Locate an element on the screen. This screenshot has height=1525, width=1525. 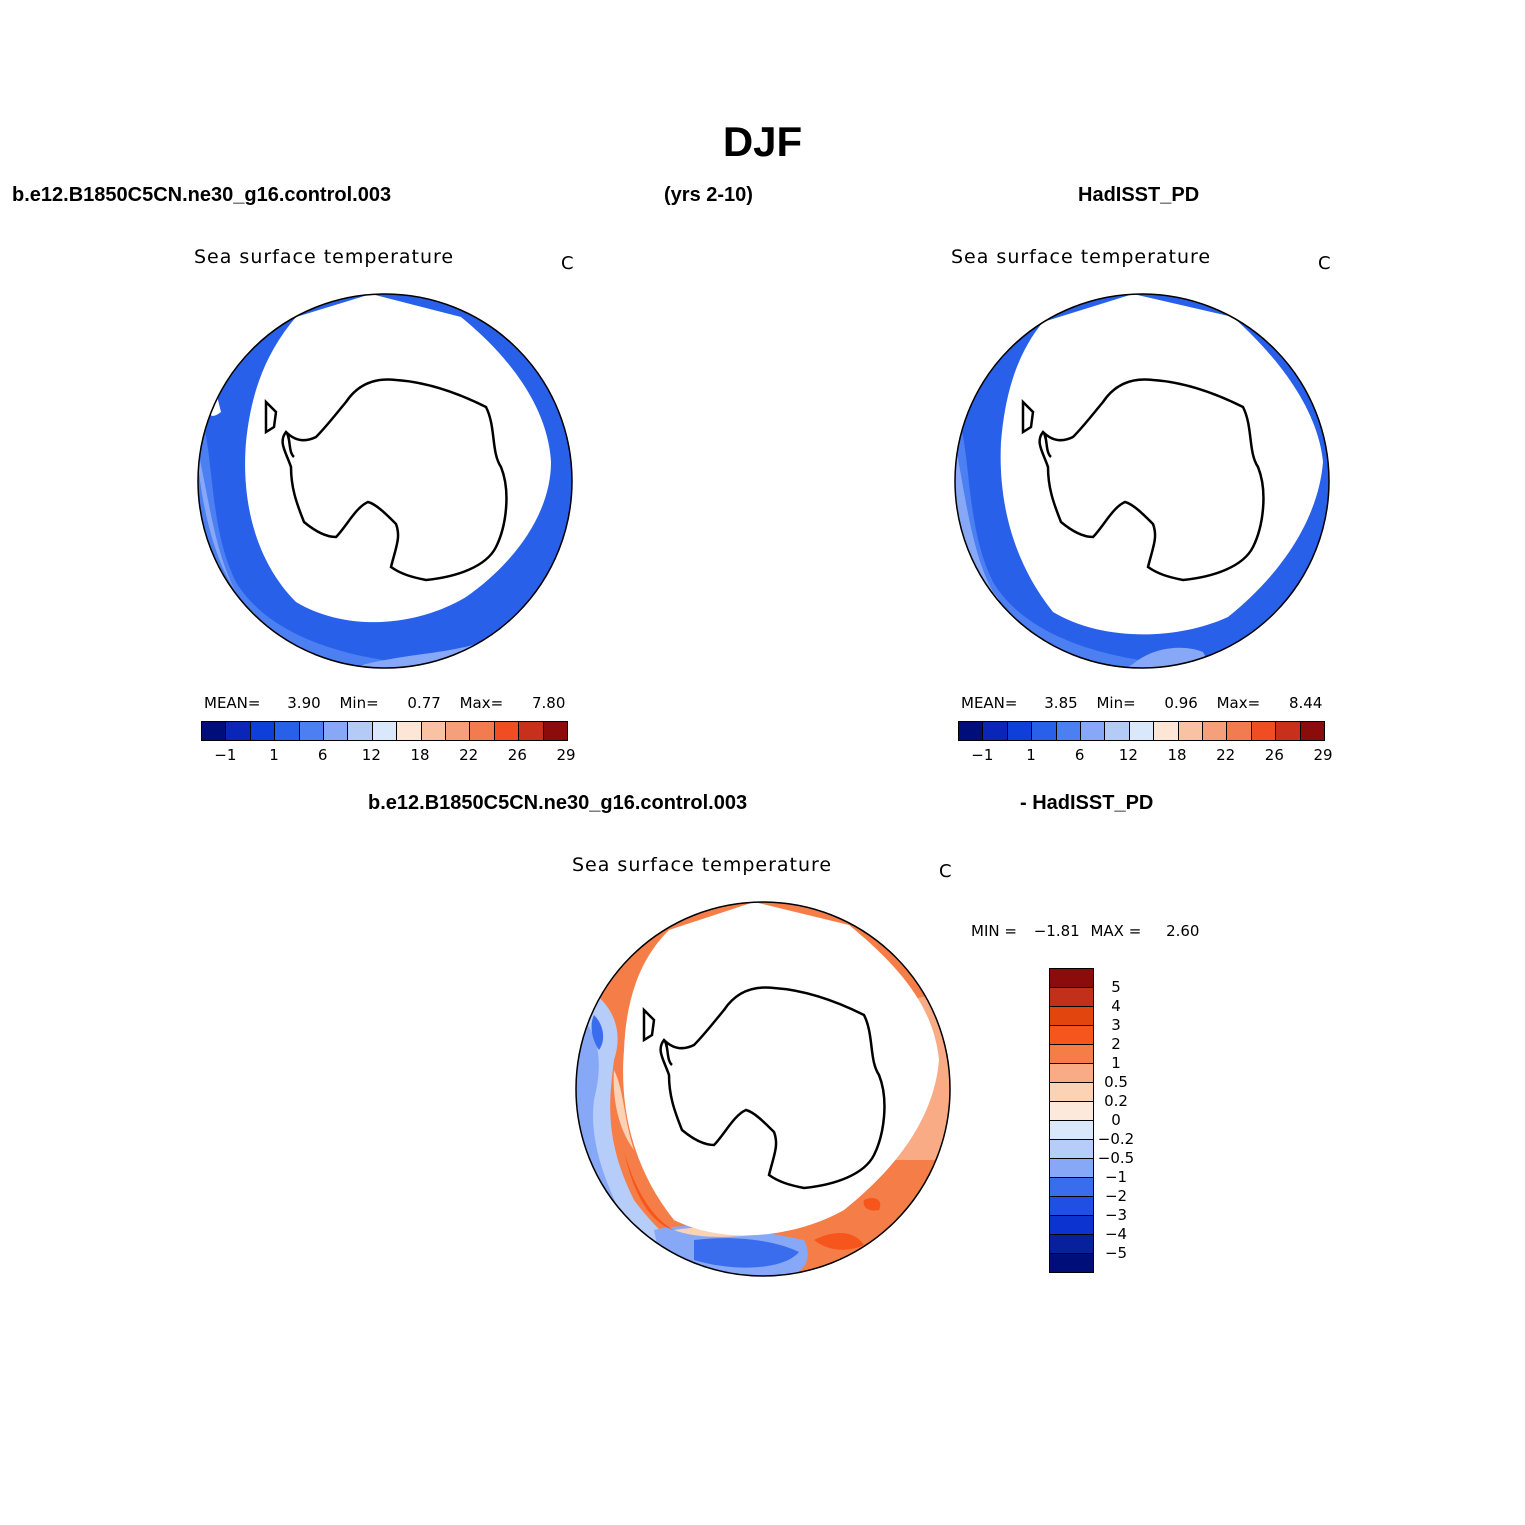
obs-colorbar-labels: −1 1 6 12 18 22 26 29 is located at coordinates (1145, 756).